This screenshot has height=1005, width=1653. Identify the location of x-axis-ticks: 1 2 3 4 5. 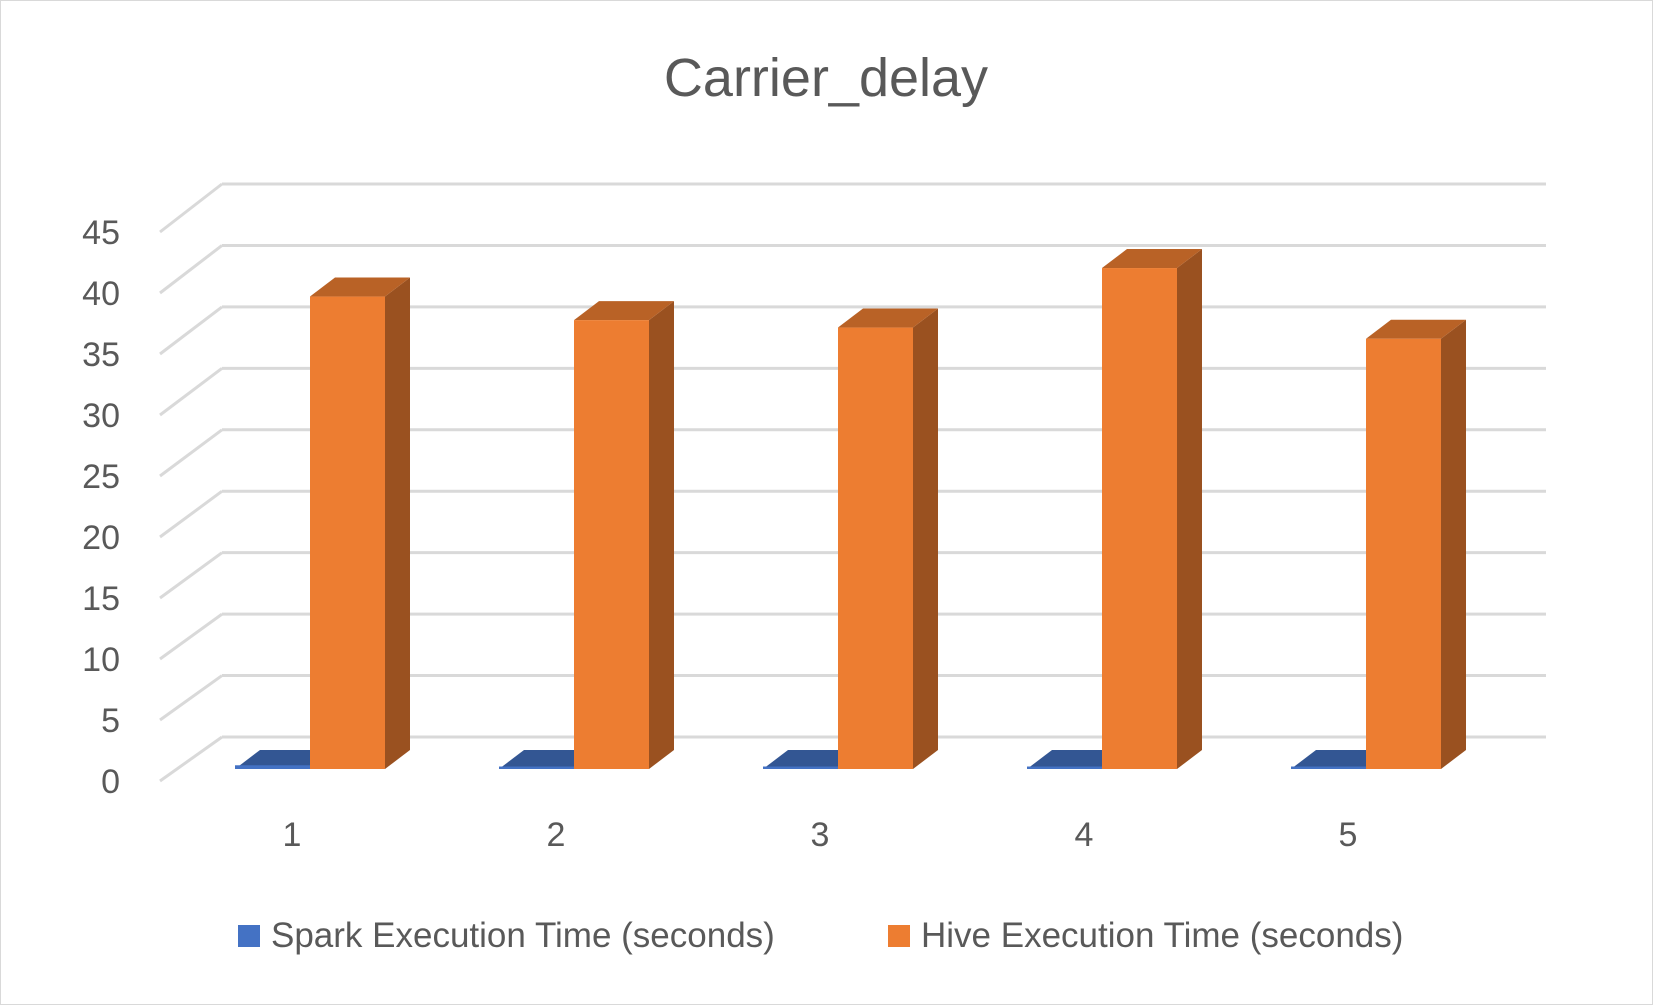
(820, 835).